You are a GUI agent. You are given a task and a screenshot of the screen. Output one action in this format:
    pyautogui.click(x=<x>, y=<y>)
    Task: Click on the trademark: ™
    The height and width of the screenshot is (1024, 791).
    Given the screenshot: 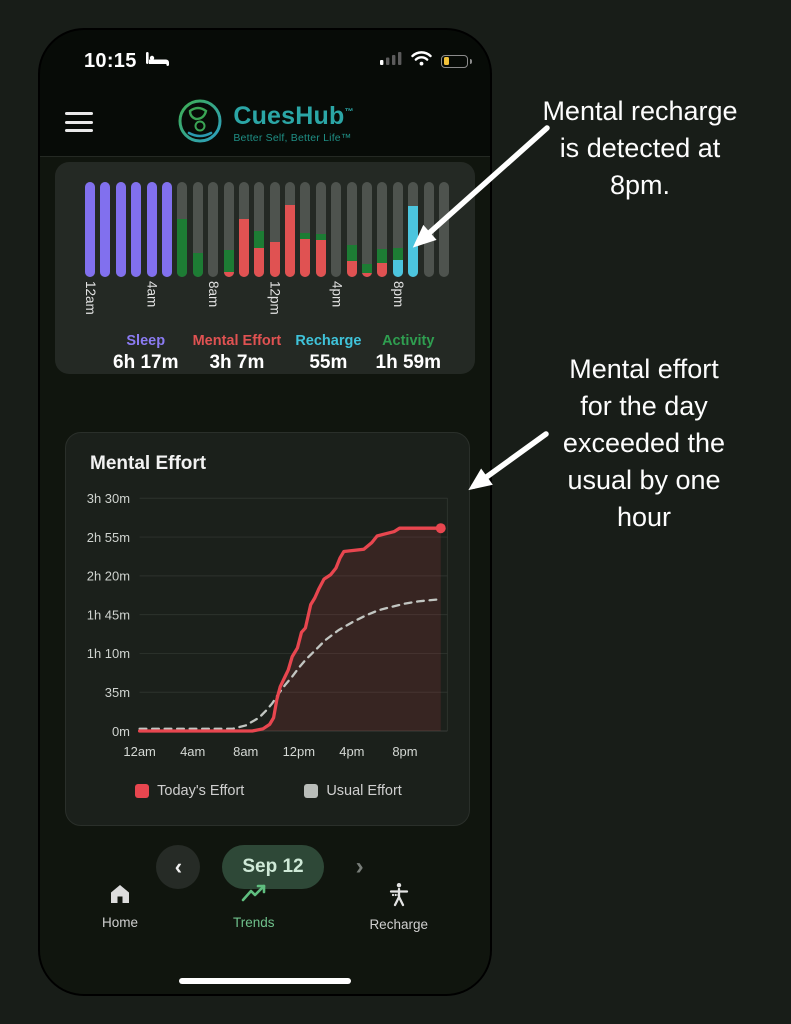 What is the action you would take?
    pyautogui.click(x=349, y=111)
    